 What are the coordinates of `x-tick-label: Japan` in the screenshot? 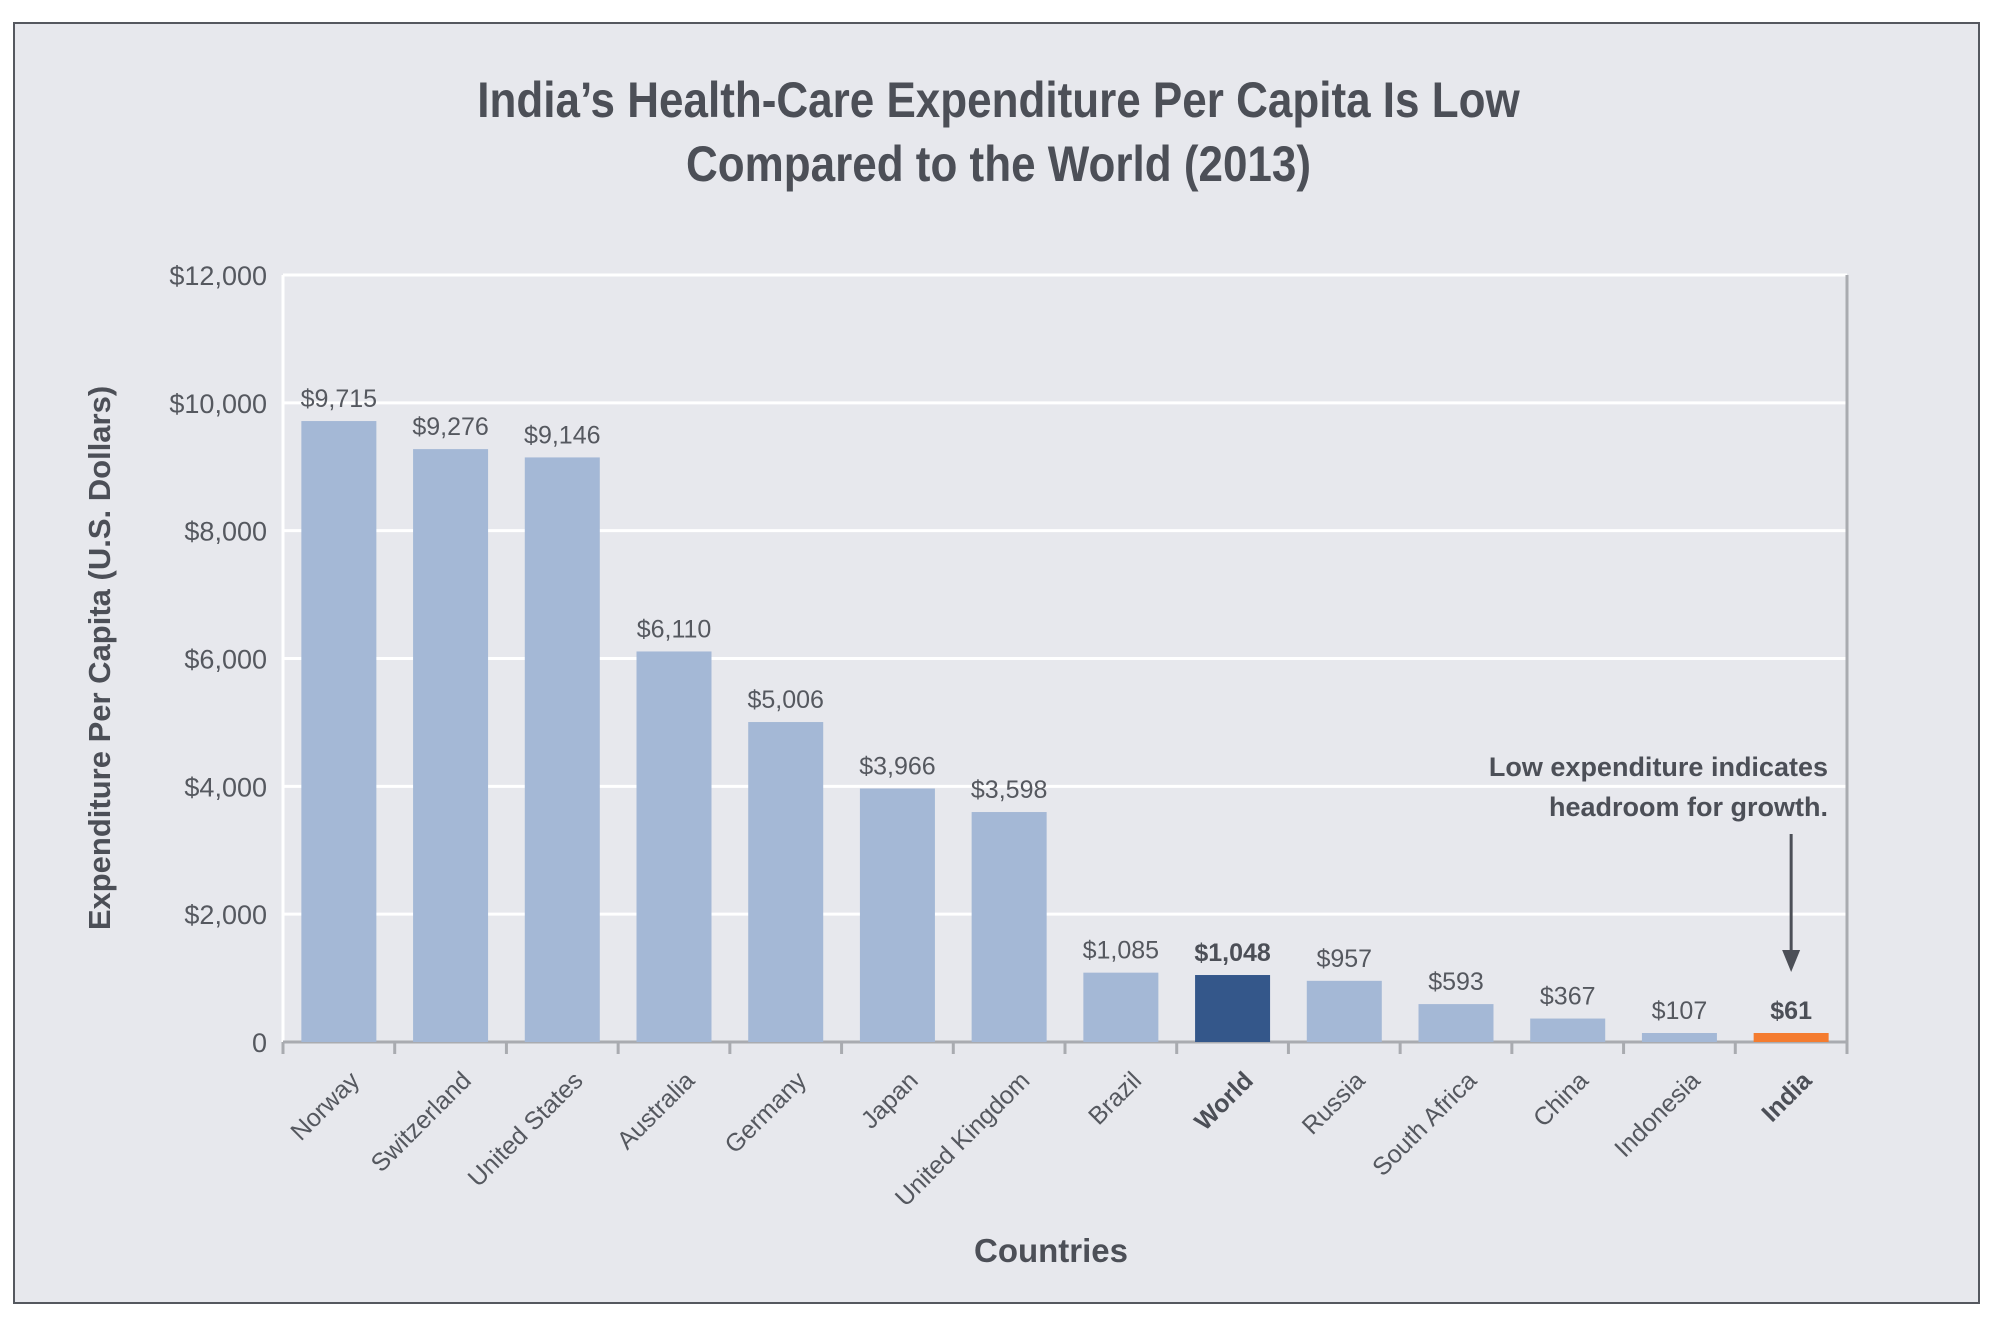 It's located at (890, 1100).